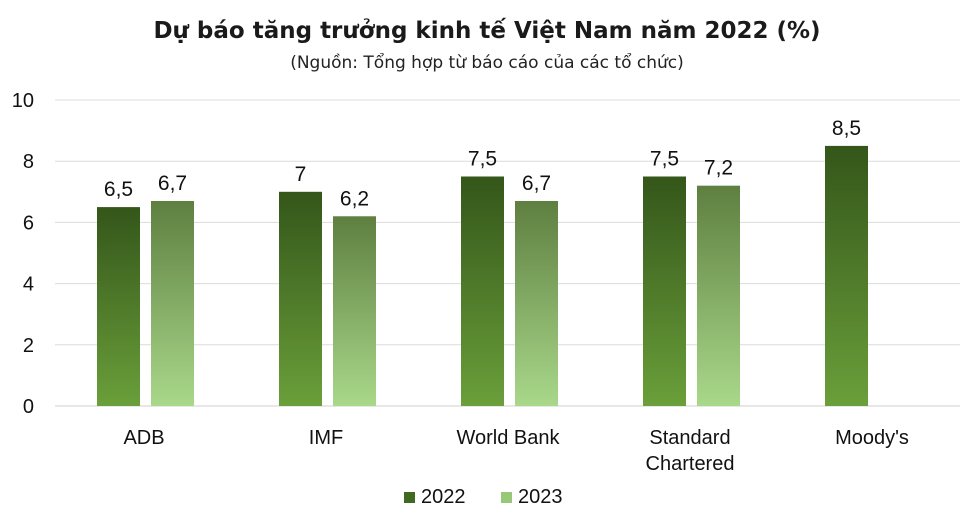 This screenshot has height=527, width=975. Describe the element at coordinates (23, 254) in the screenshot. I see `y-axis-ticks: 0 2 4 6 8 10` at that location.